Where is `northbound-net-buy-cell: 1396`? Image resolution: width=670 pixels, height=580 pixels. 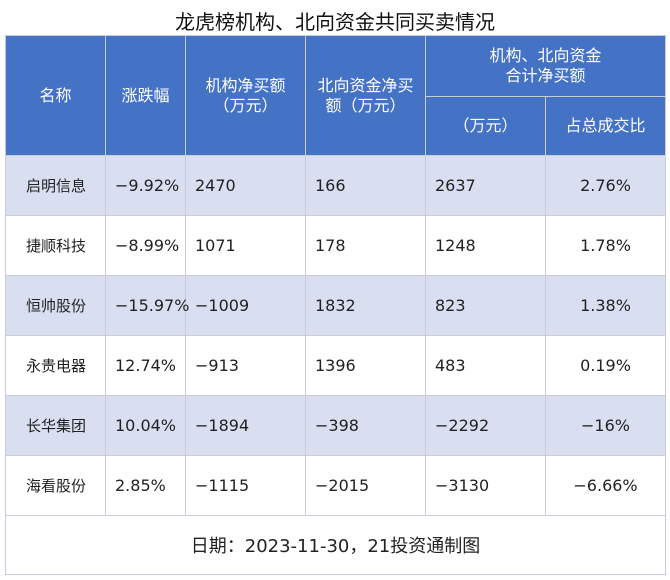 northbound-net-buy-cell: 1396 is located at coordinates (365, 365).